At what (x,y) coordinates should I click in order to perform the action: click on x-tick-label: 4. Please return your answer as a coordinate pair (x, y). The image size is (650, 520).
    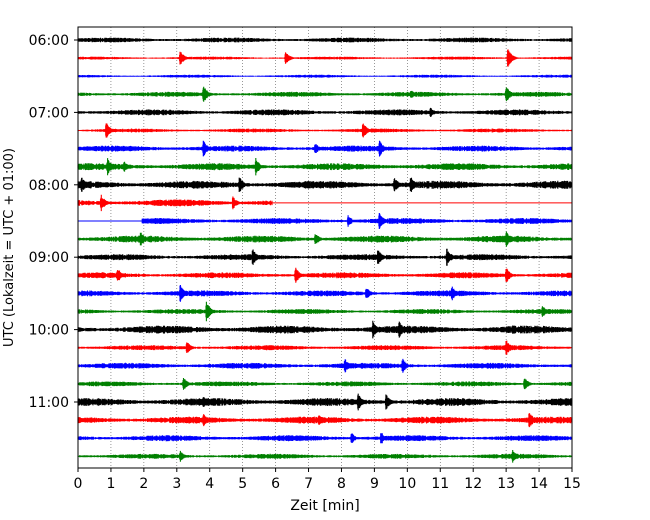
    Looking at the image, I should click on (209, 484).